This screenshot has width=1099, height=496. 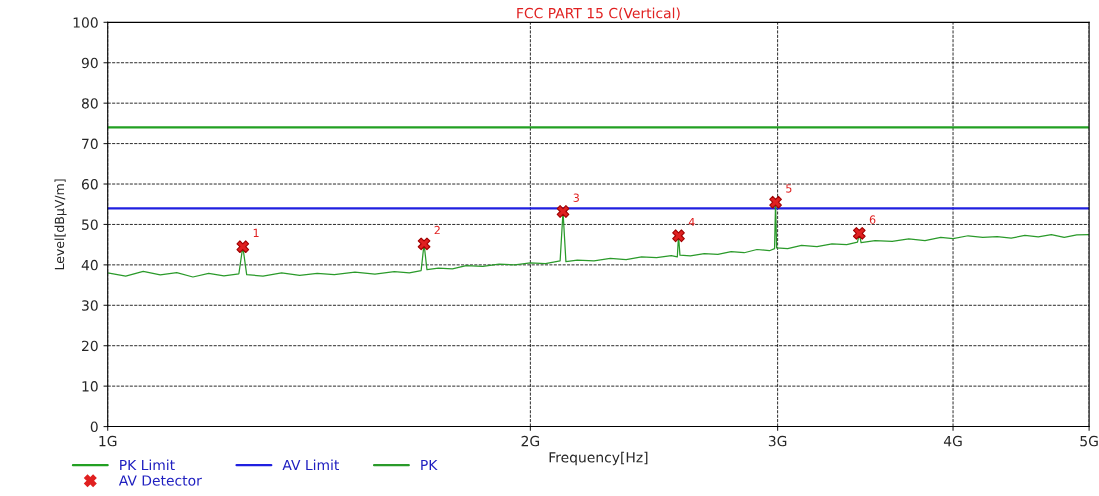 I want to click on chart-title: FCC PART 15 C(Vertical), so click(x=598, y=13).